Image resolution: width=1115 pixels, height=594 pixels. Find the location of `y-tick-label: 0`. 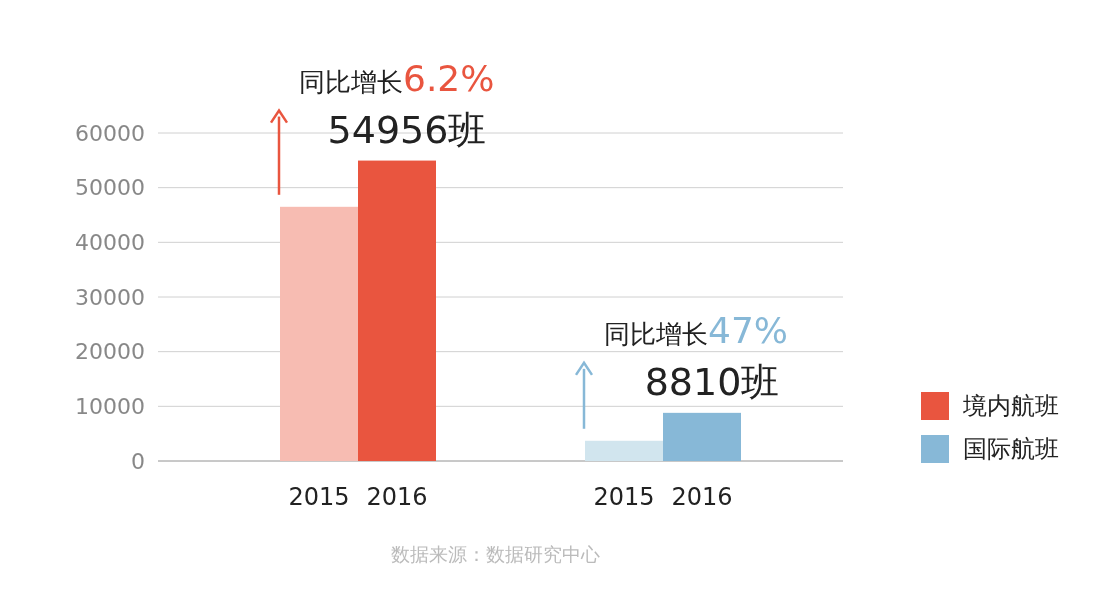

y-tick-label: 0 is located at coordinates (138, 461).